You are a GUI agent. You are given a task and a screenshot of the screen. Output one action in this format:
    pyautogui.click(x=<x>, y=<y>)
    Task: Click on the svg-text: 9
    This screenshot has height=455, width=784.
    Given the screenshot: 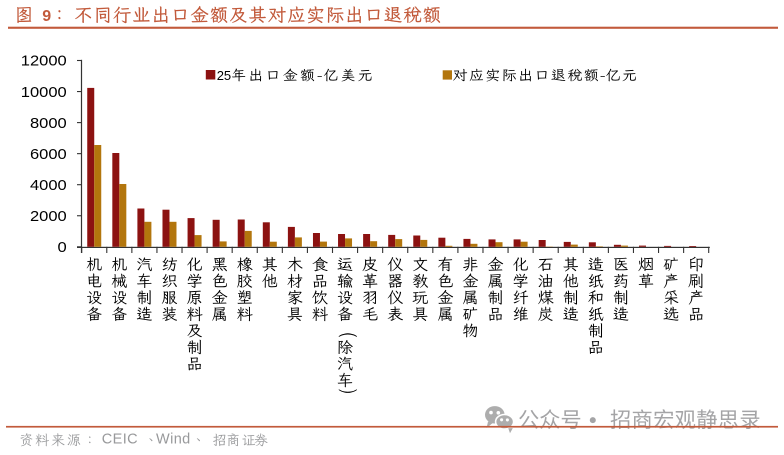 What is the action you would take?
    pyautogui.click(x=46, y=16)
    